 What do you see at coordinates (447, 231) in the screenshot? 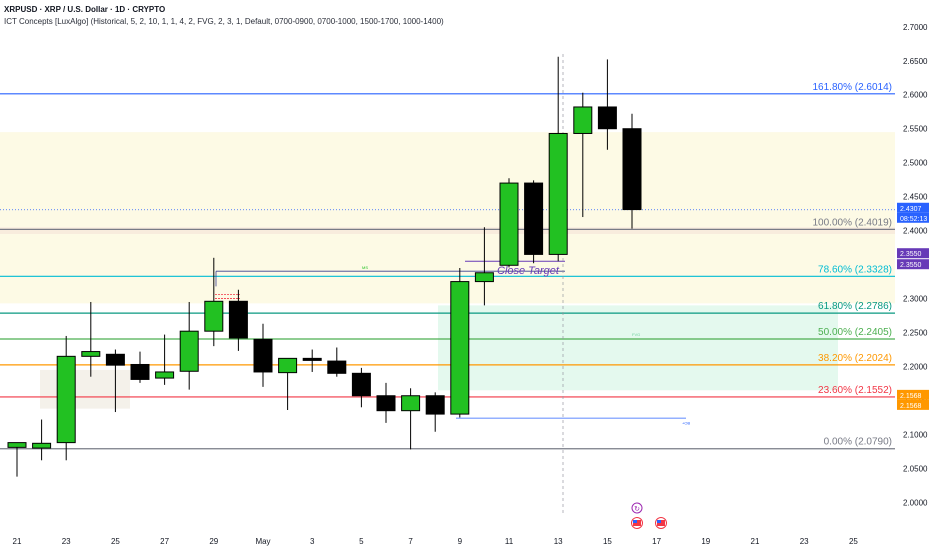
I see `premium-zone-edge` at bounding box center [447, 231].